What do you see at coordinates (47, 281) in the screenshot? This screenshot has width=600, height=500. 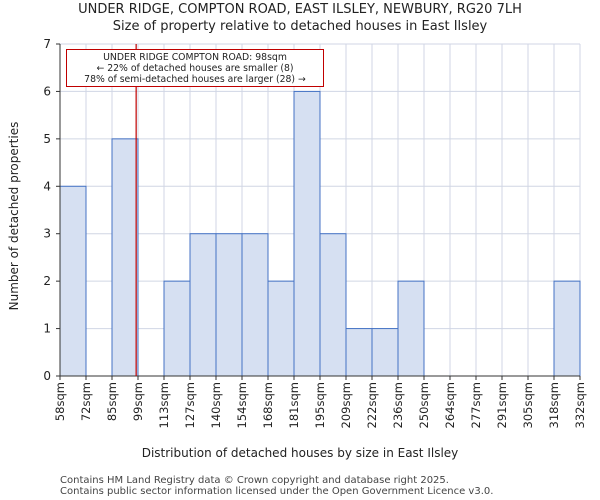 I see `y-tick-label: 2` at bounding box center [47, 281].